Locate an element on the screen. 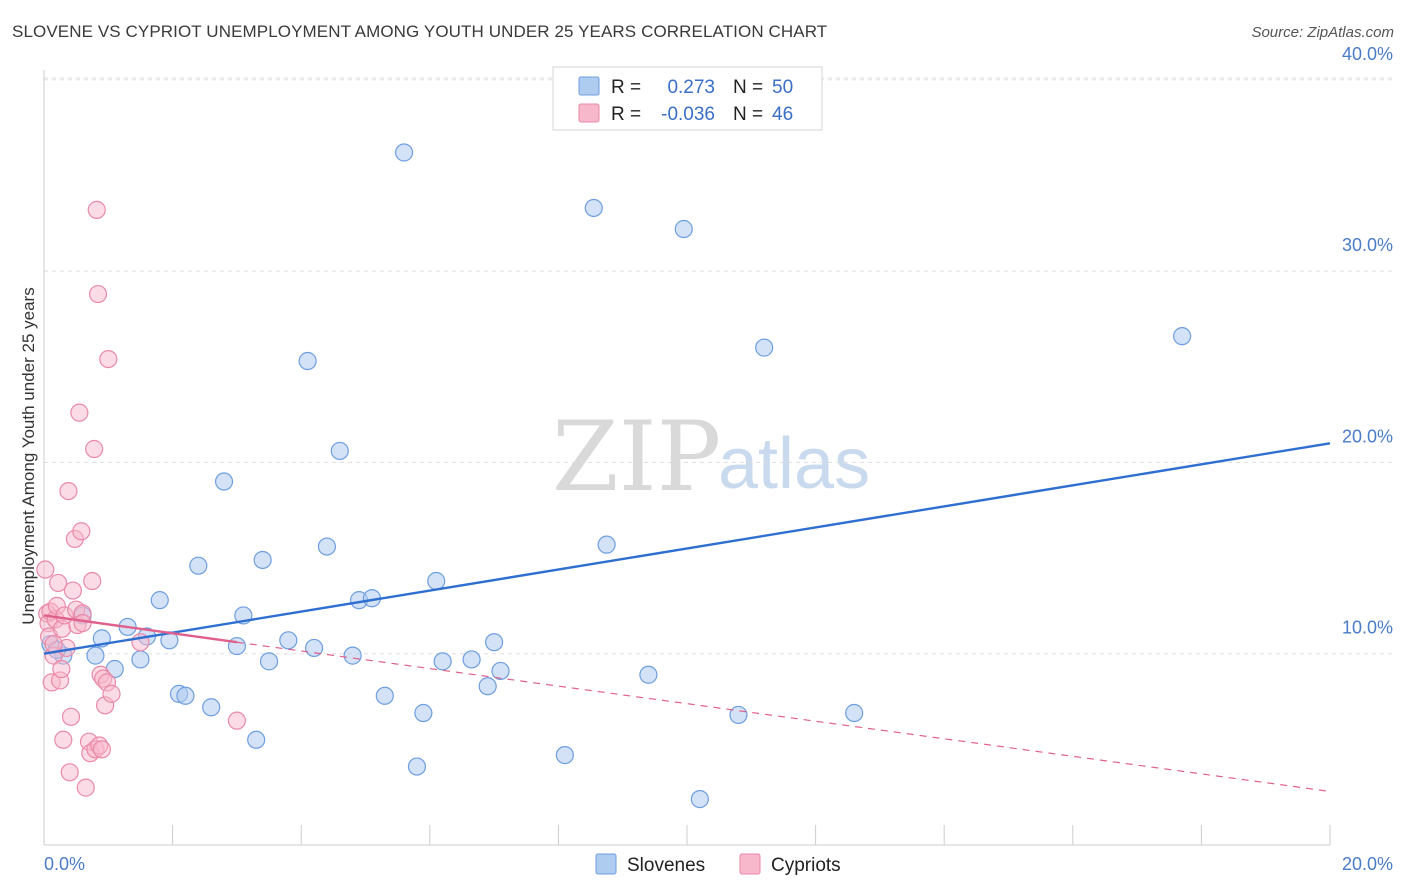  y-axis-label: Unemployment Among Youth under 25 years is located at coordinates (28, 455).